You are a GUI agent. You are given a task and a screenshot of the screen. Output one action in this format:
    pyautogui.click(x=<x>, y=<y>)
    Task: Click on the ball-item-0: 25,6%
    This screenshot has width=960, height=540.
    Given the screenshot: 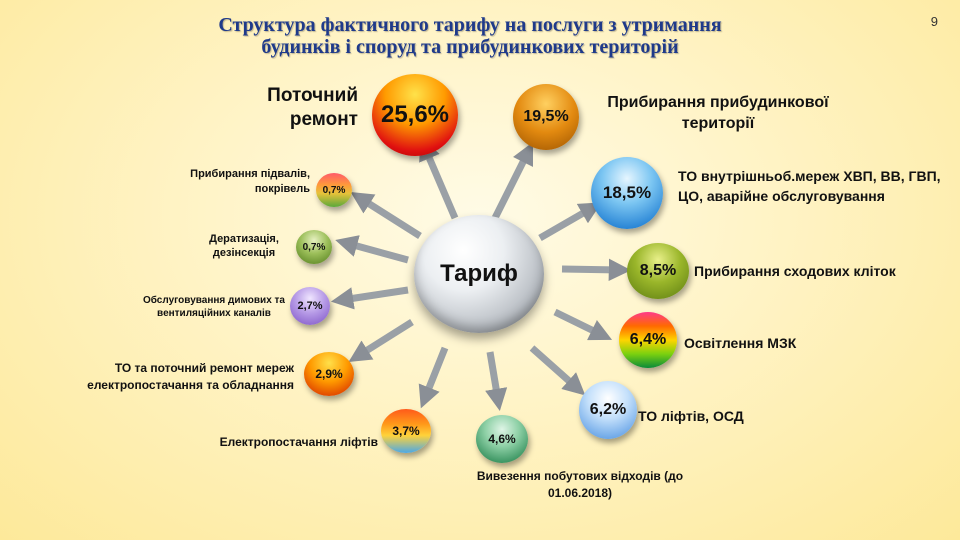 What is the action you would take?
    pyautogui.click(x=415, y=115)
    